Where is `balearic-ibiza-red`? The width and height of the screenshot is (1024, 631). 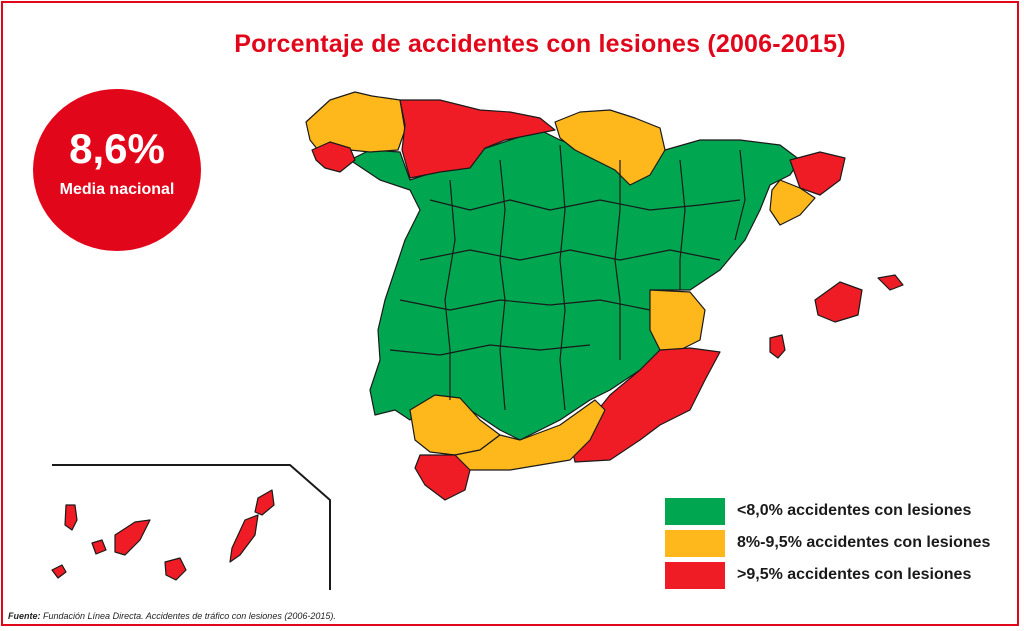 balearic-ibiza-red is located at coordinates (777, 346).